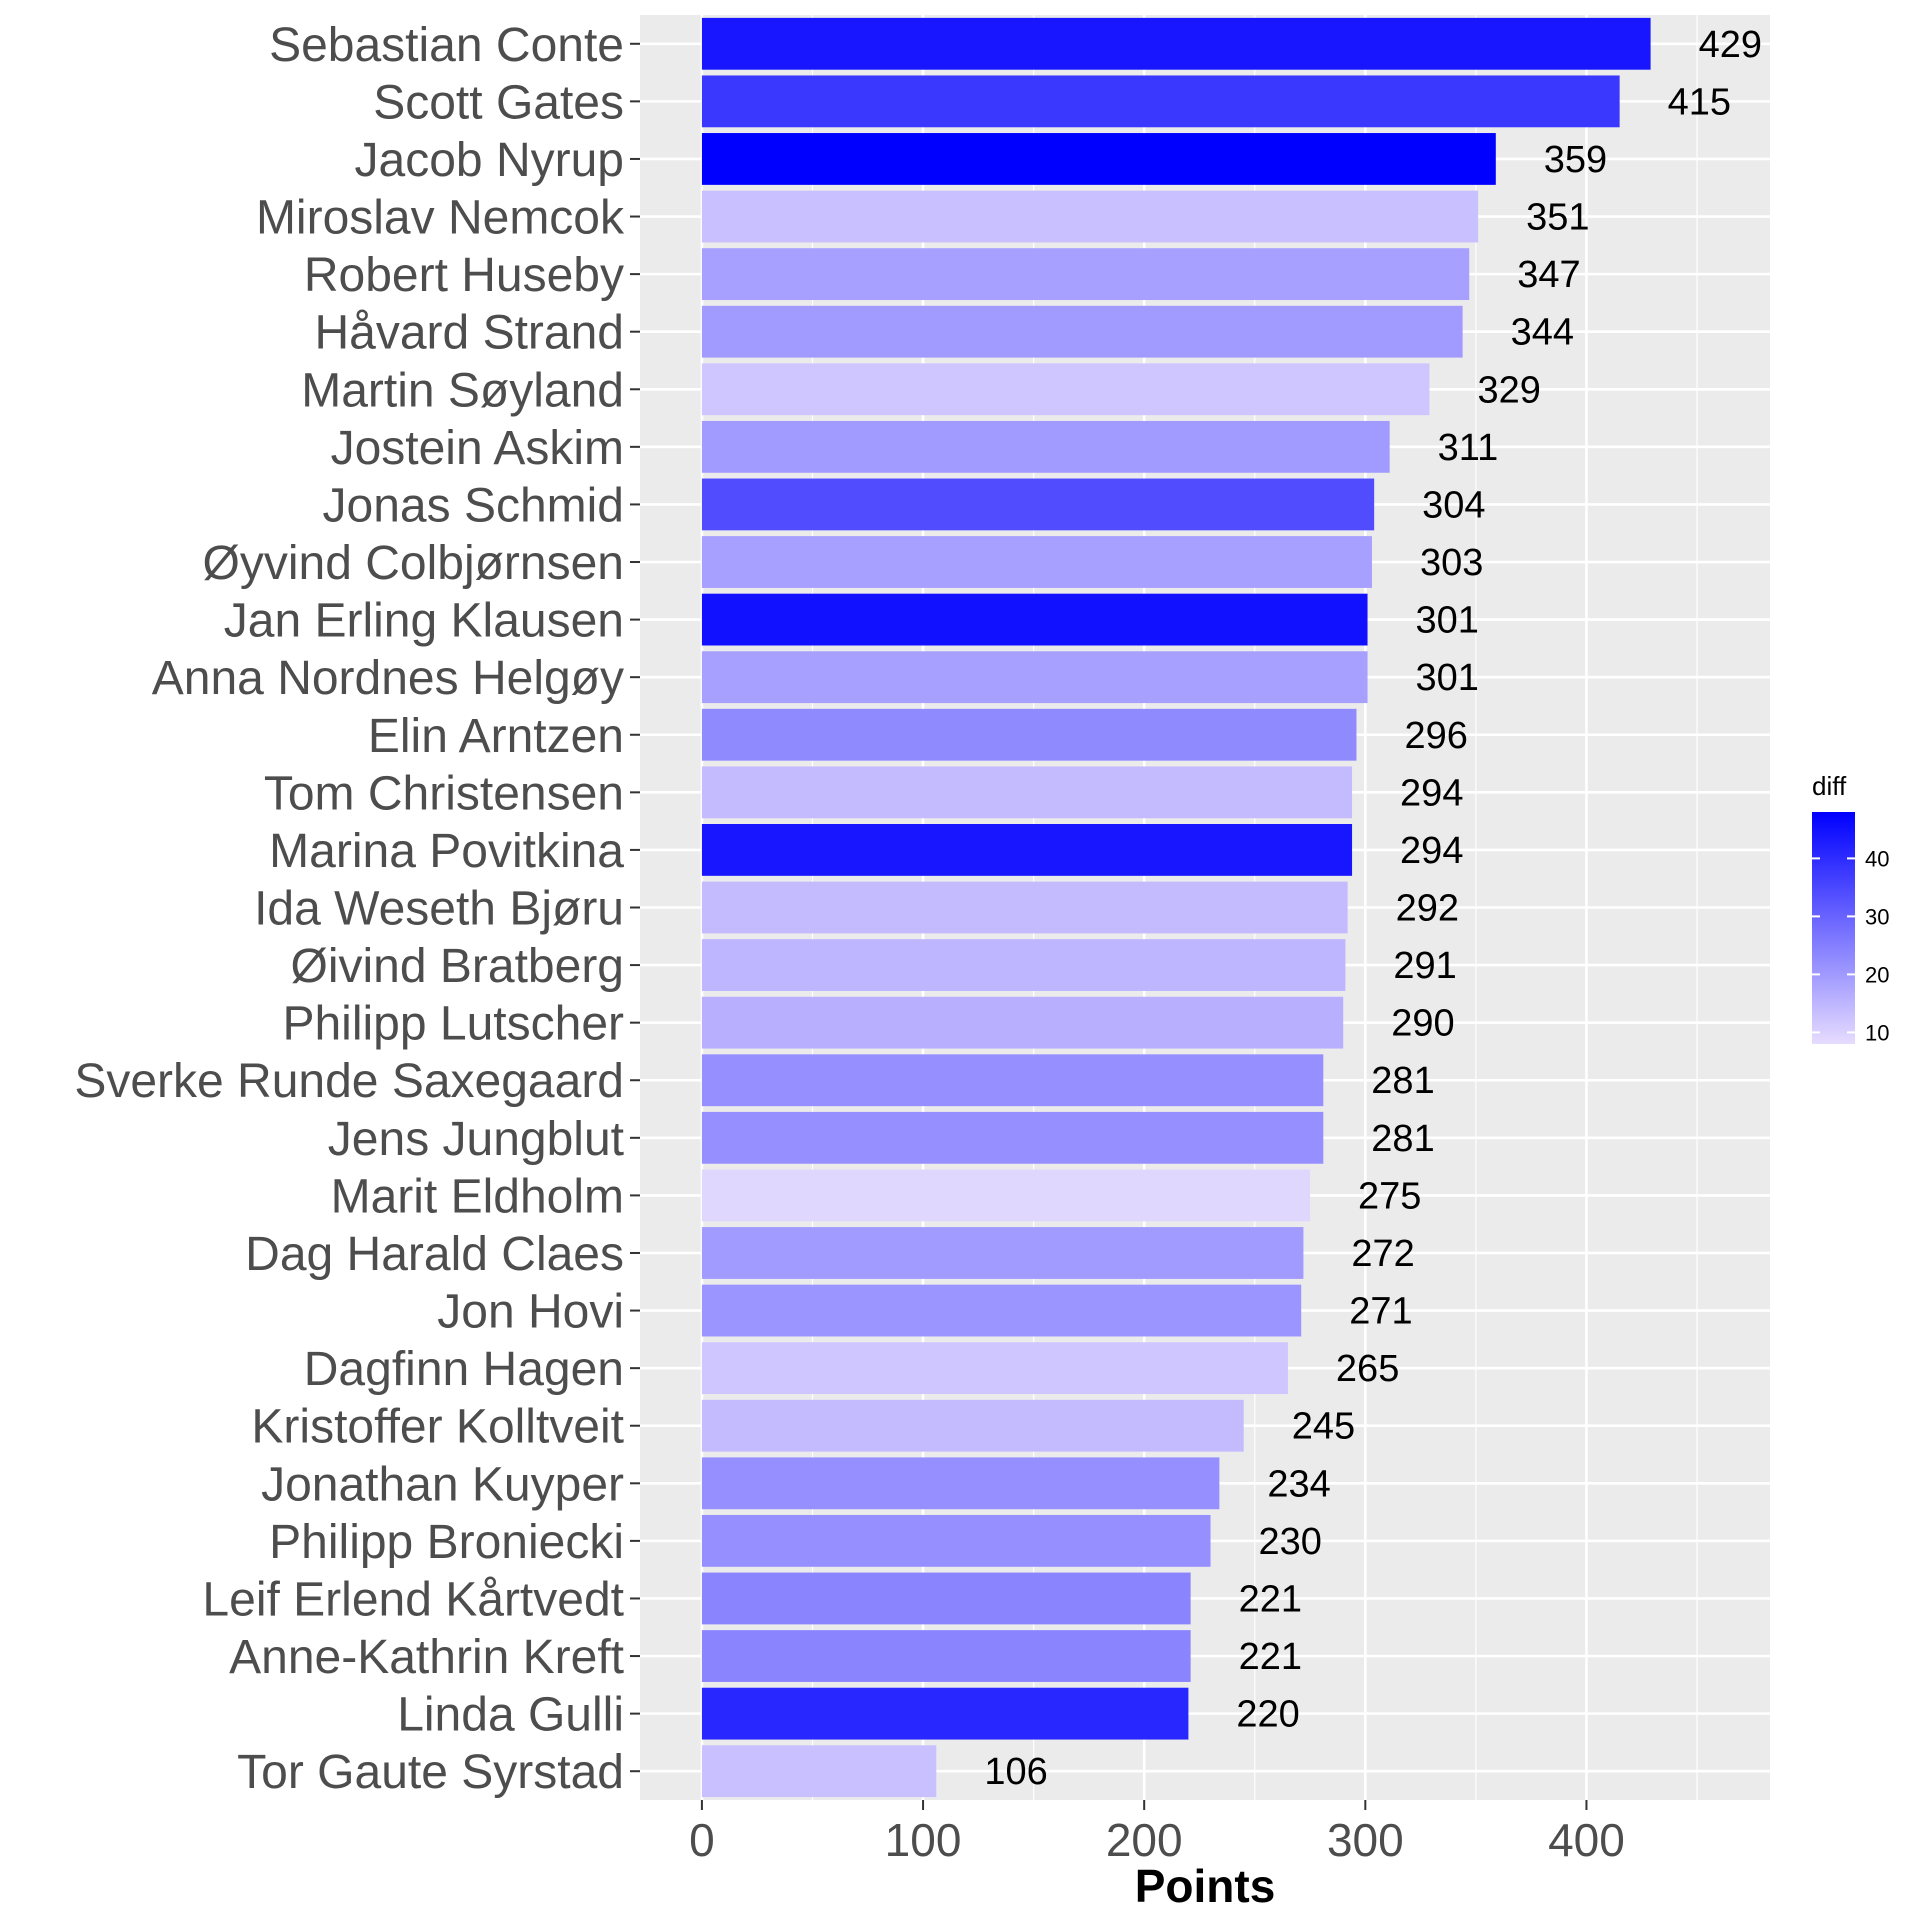  Describe the element at coordinates (464, 275) in the screenshot. I see `y-tick-label: Robert Huseby` at that location.